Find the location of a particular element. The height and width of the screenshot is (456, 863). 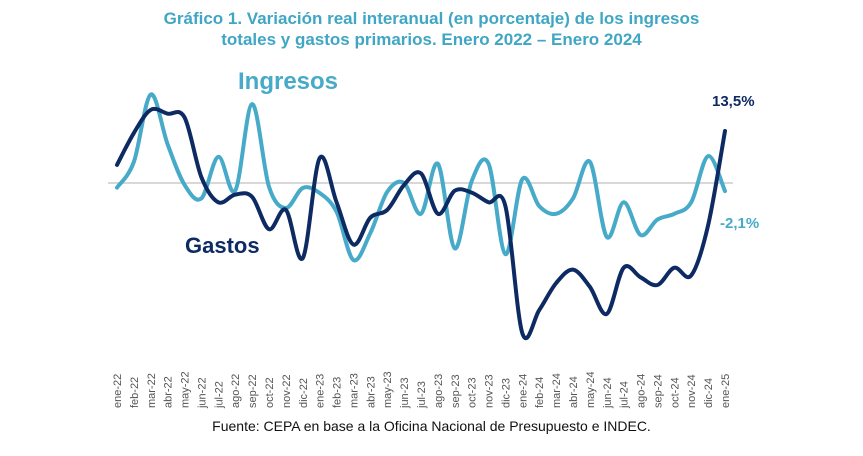

x-tick-label: ago-23 is located at coordinates (439, 391).